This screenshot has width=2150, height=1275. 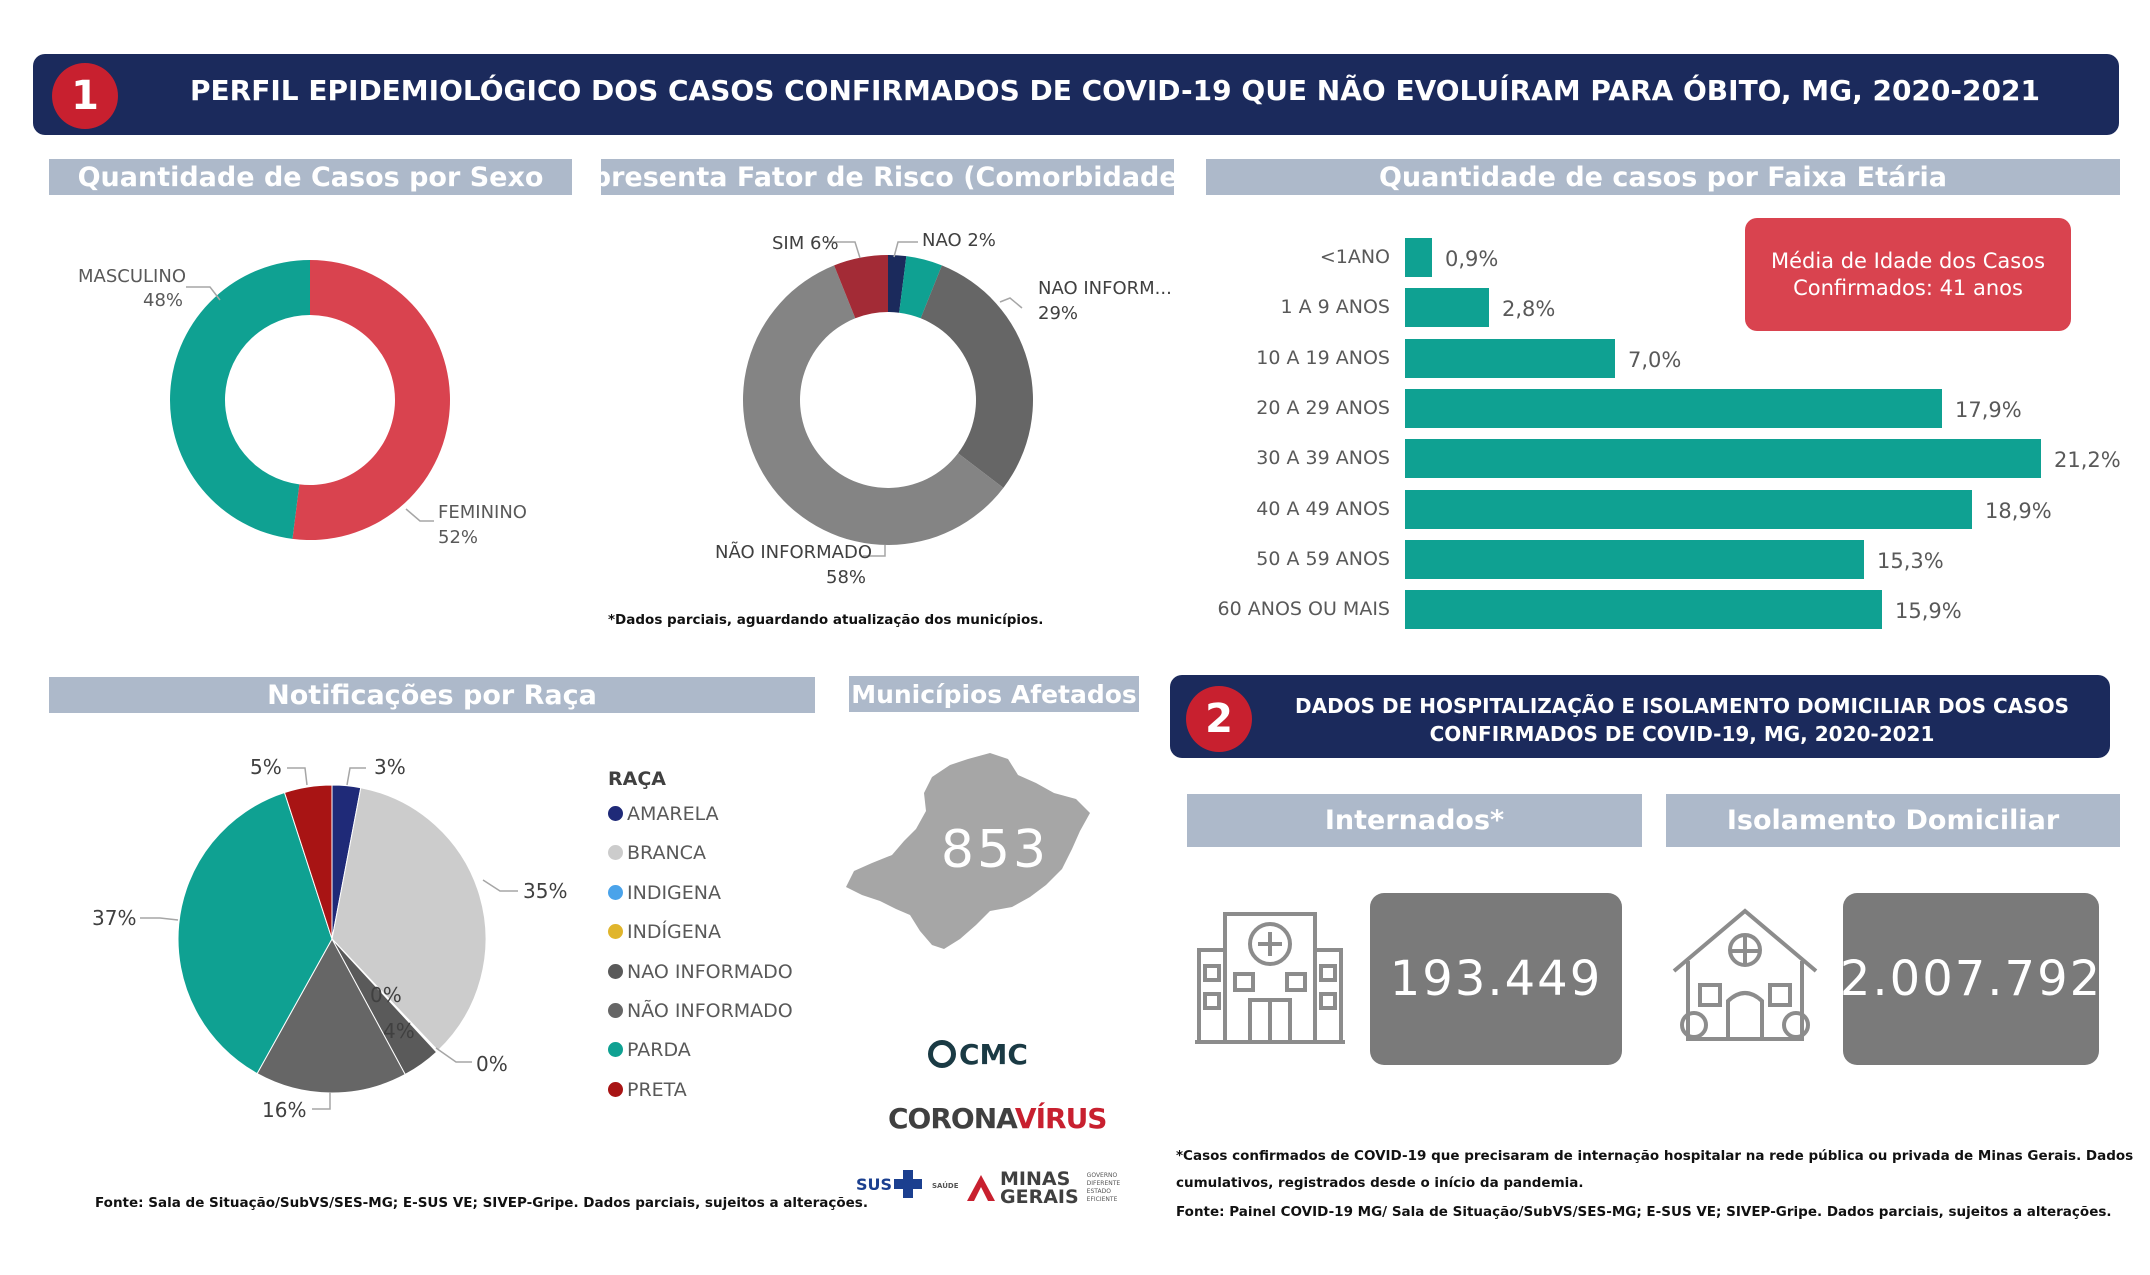 I want to click on section-title-isolamento: Isolamento Domiciliar, so click(x=1893, y=820).